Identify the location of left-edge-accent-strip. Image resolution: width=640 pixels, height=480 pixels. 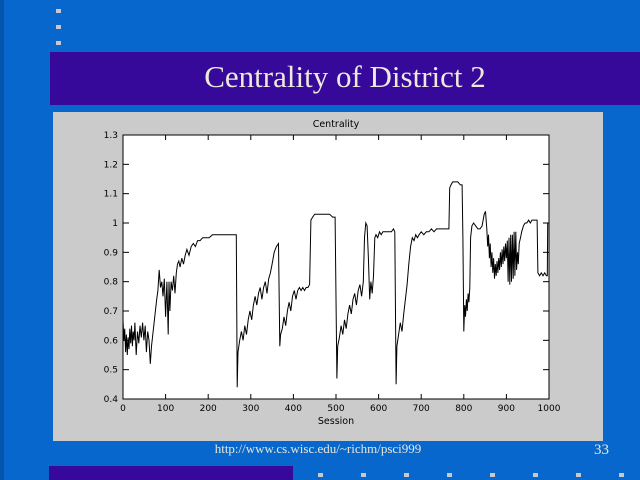
(2, 240).